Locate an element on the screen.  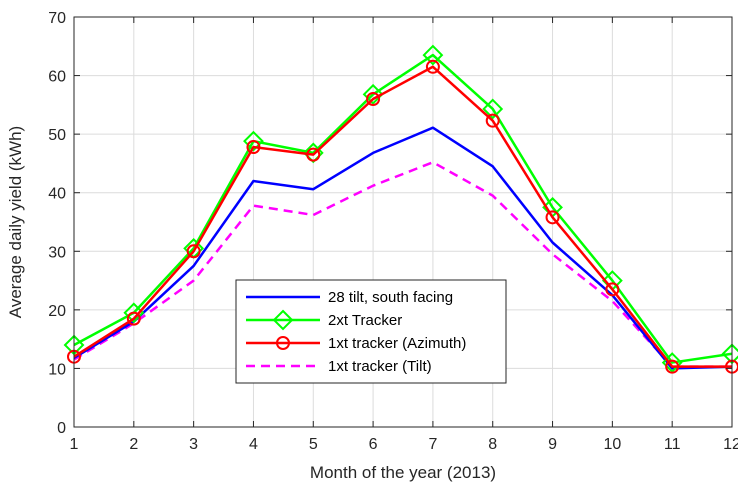
legend-label: 1xt tracker (Tilt) is located at coordinates (380, 366).